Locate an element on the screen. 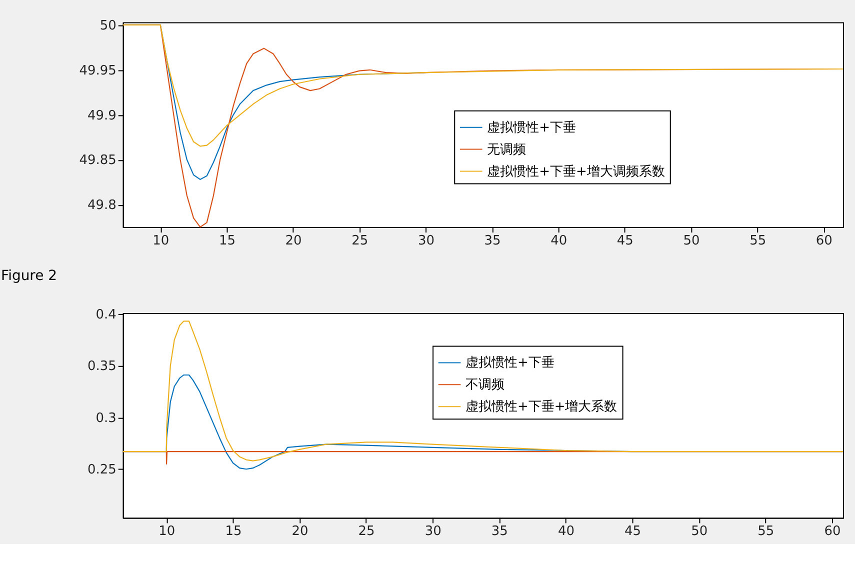  y-tick-label: 50 is located at coordinates (108, 26).